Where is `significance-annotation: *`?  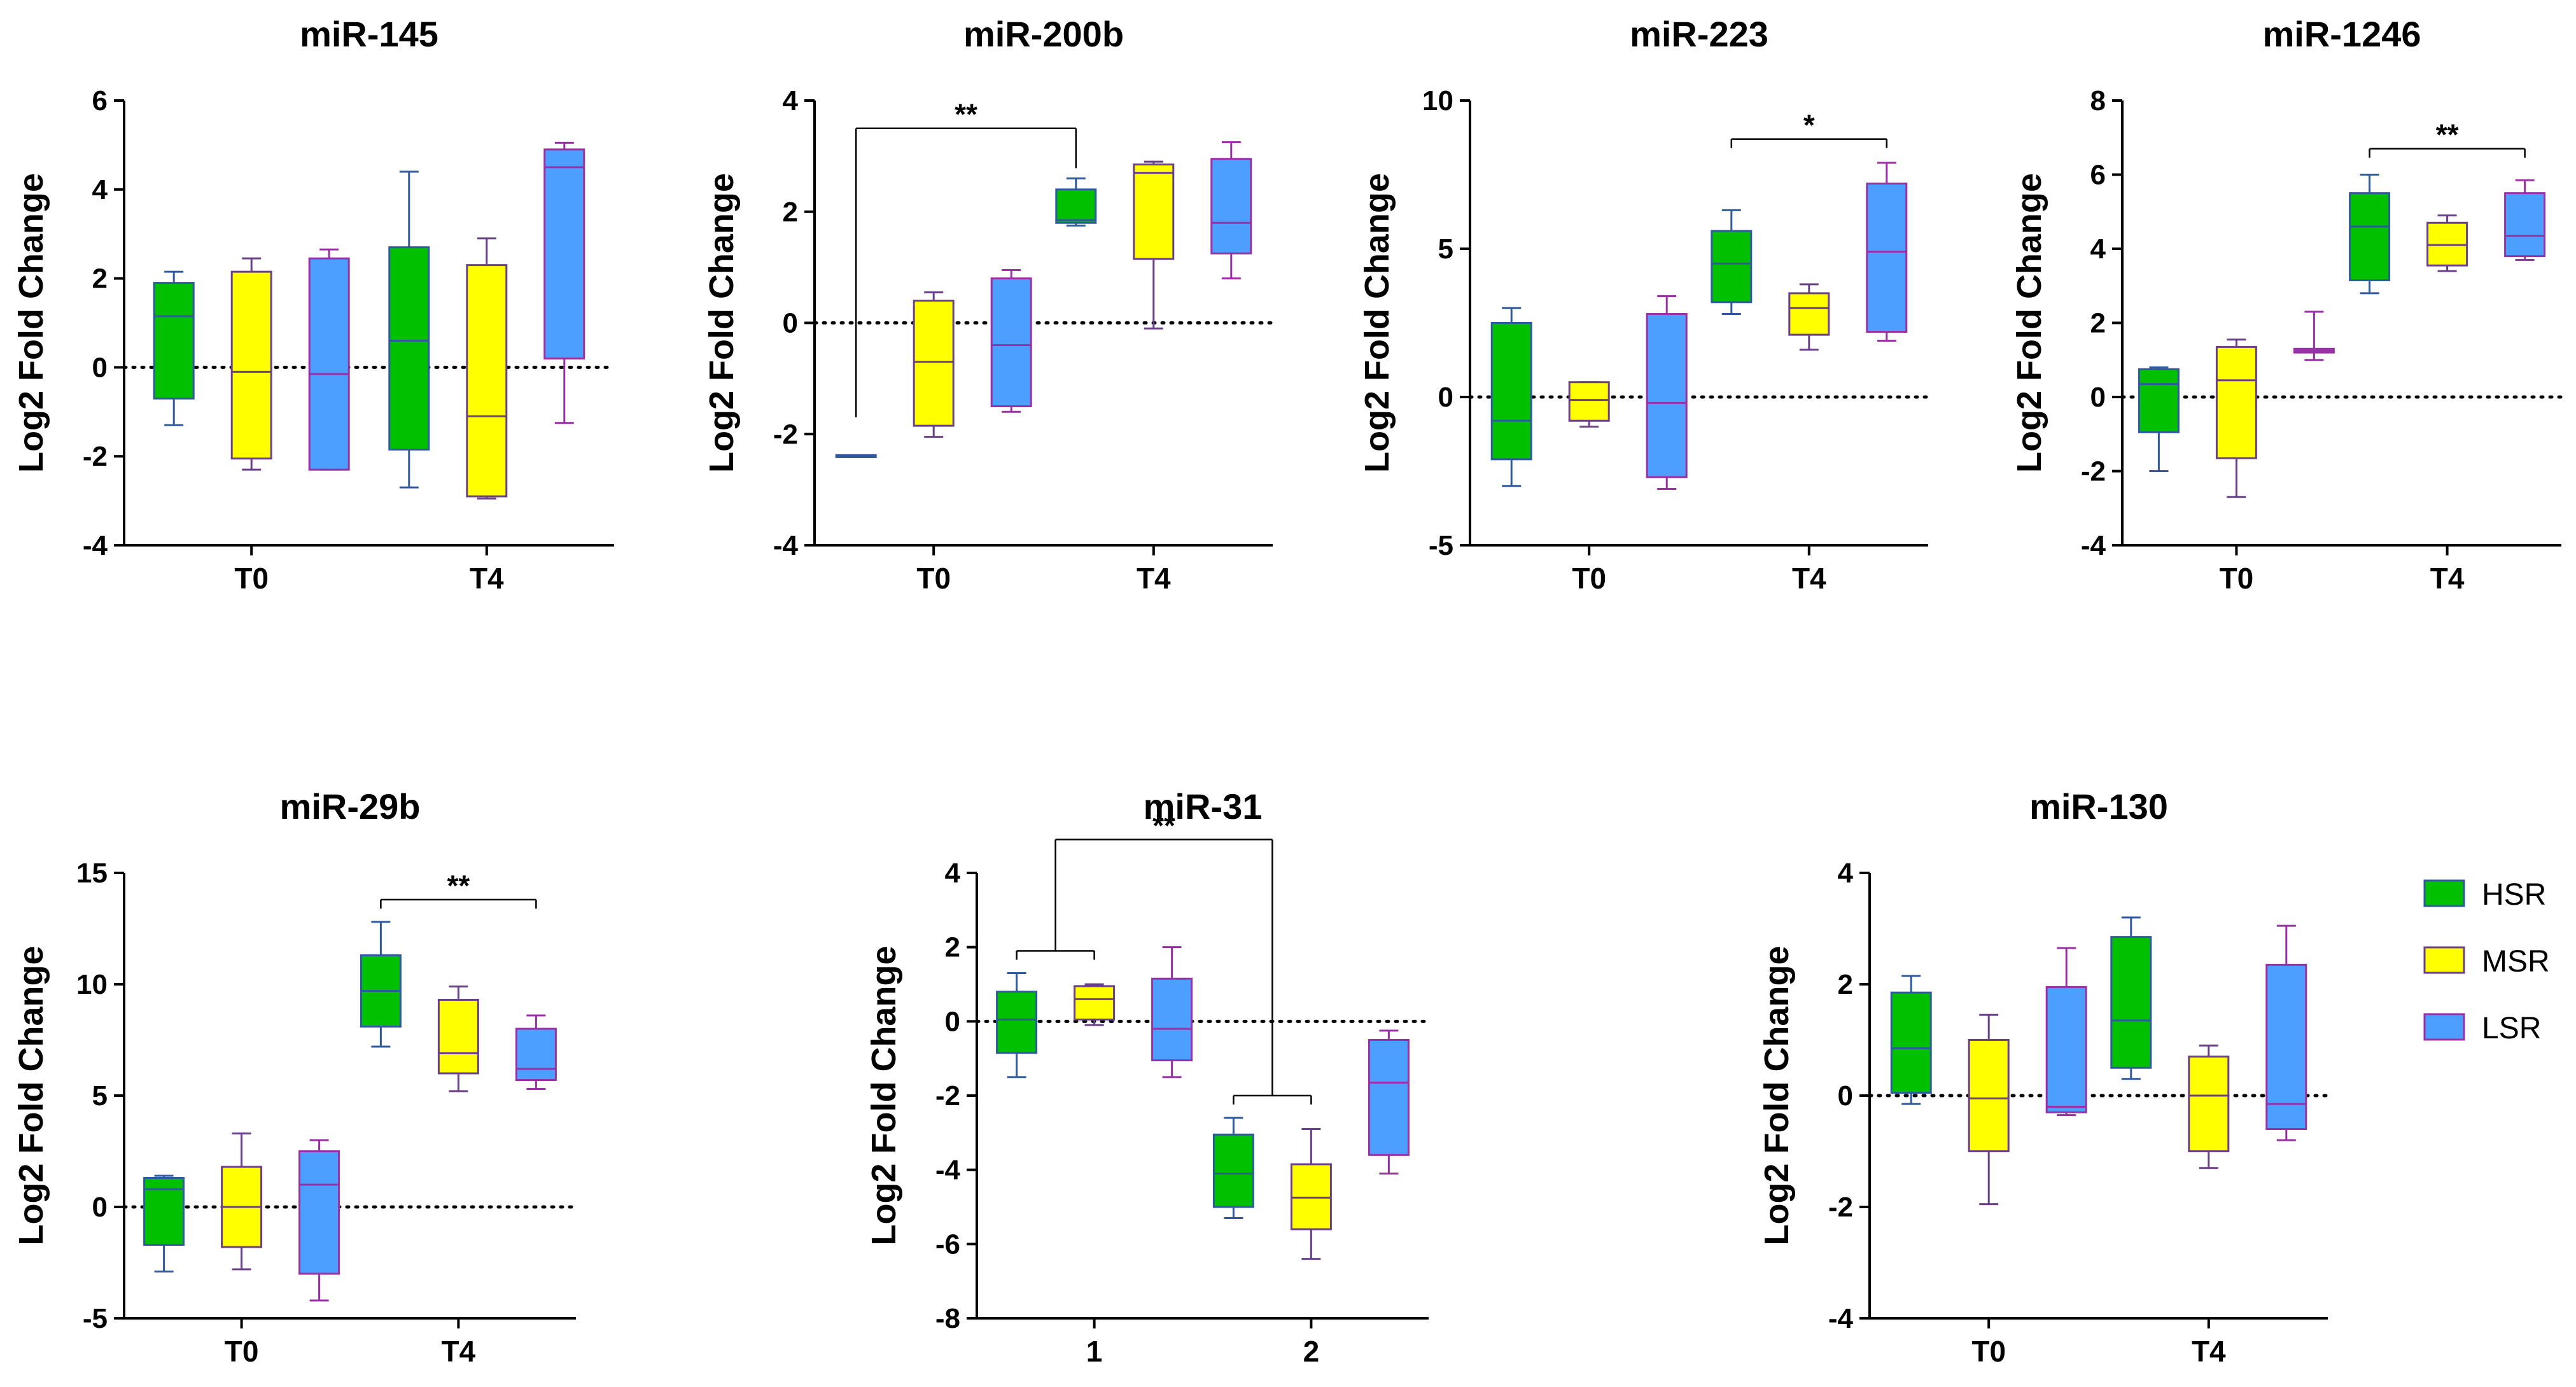
significance-annotation: * is located at coordinates (1809, 128).